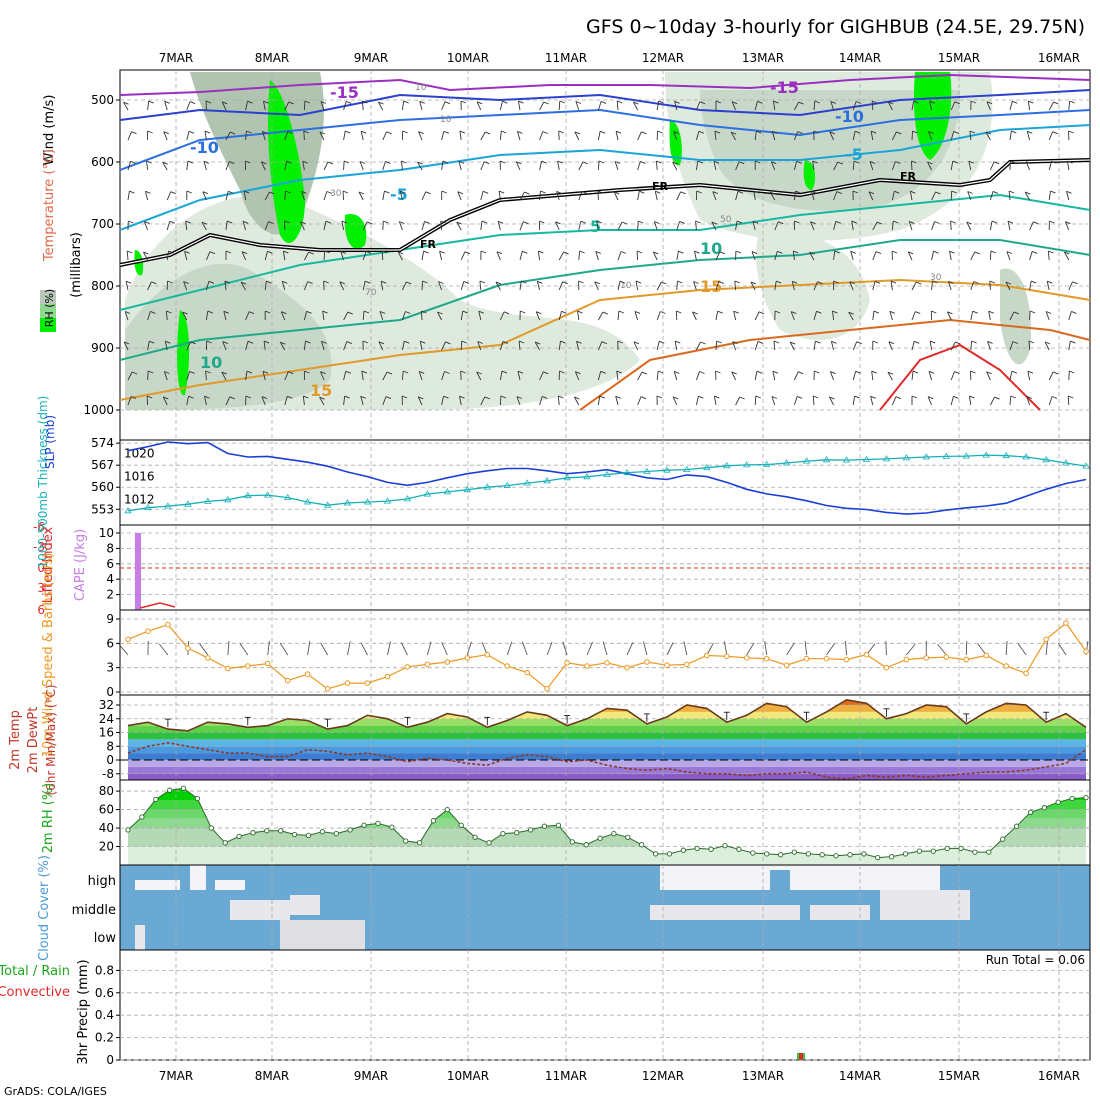  I want to click on li-tick: 6, so click(41, 610).